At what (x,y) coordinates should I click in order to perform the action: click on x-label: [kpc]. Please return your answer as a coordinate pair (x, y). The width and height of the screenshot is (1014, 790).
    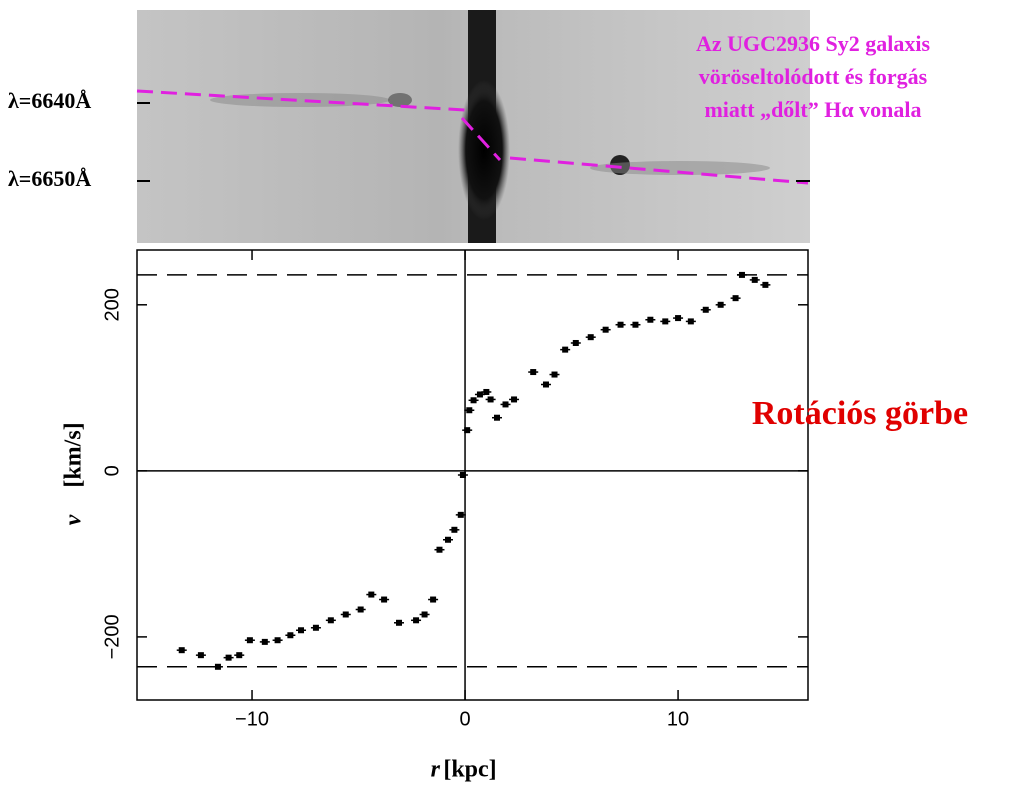
    Looking at the image, I should click on (469, 770).